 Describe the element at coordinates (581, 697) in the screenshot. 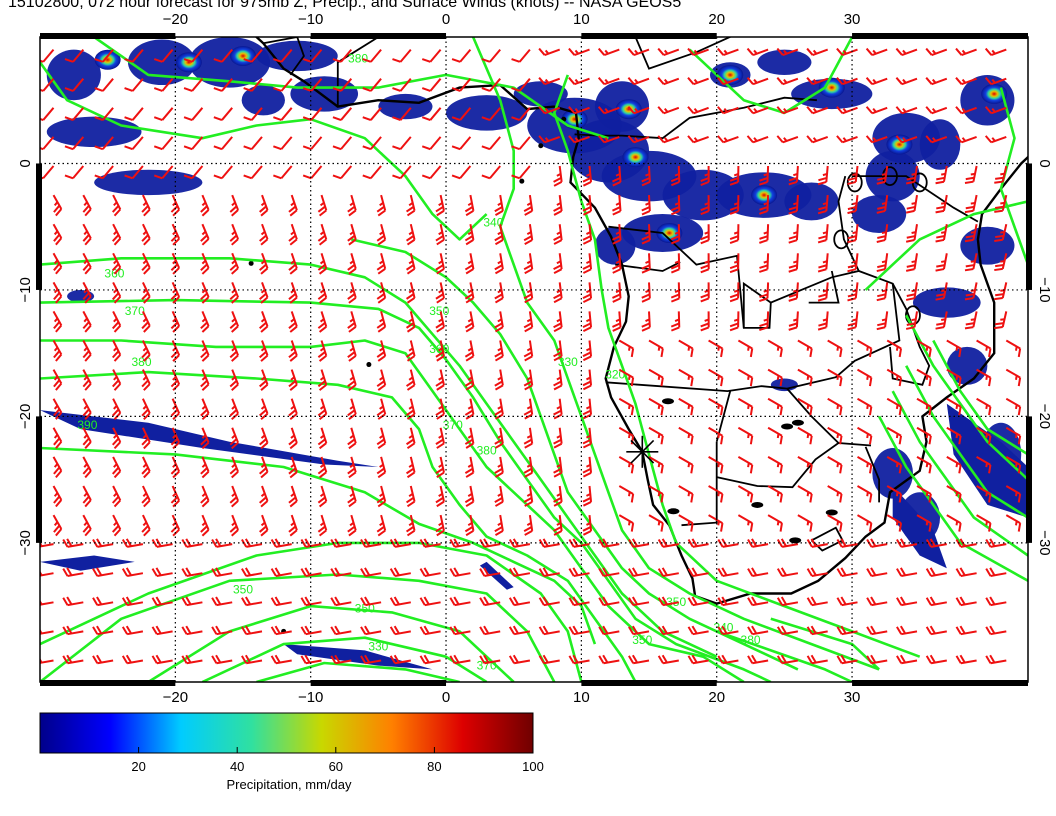

I see `lon-tick-label-bottom: 10` at that location.